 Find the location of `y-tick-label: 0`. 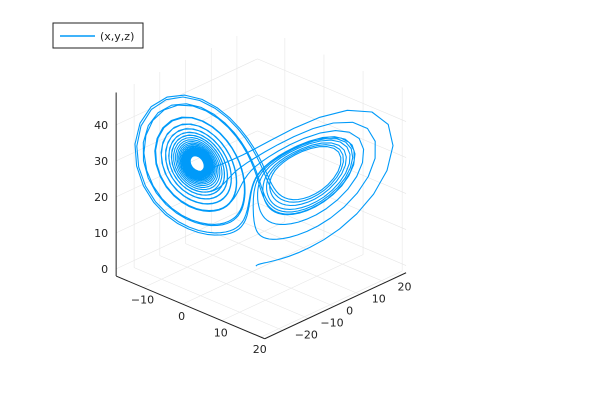

y-tick-label: 0 is located at coordinates (349, 310).